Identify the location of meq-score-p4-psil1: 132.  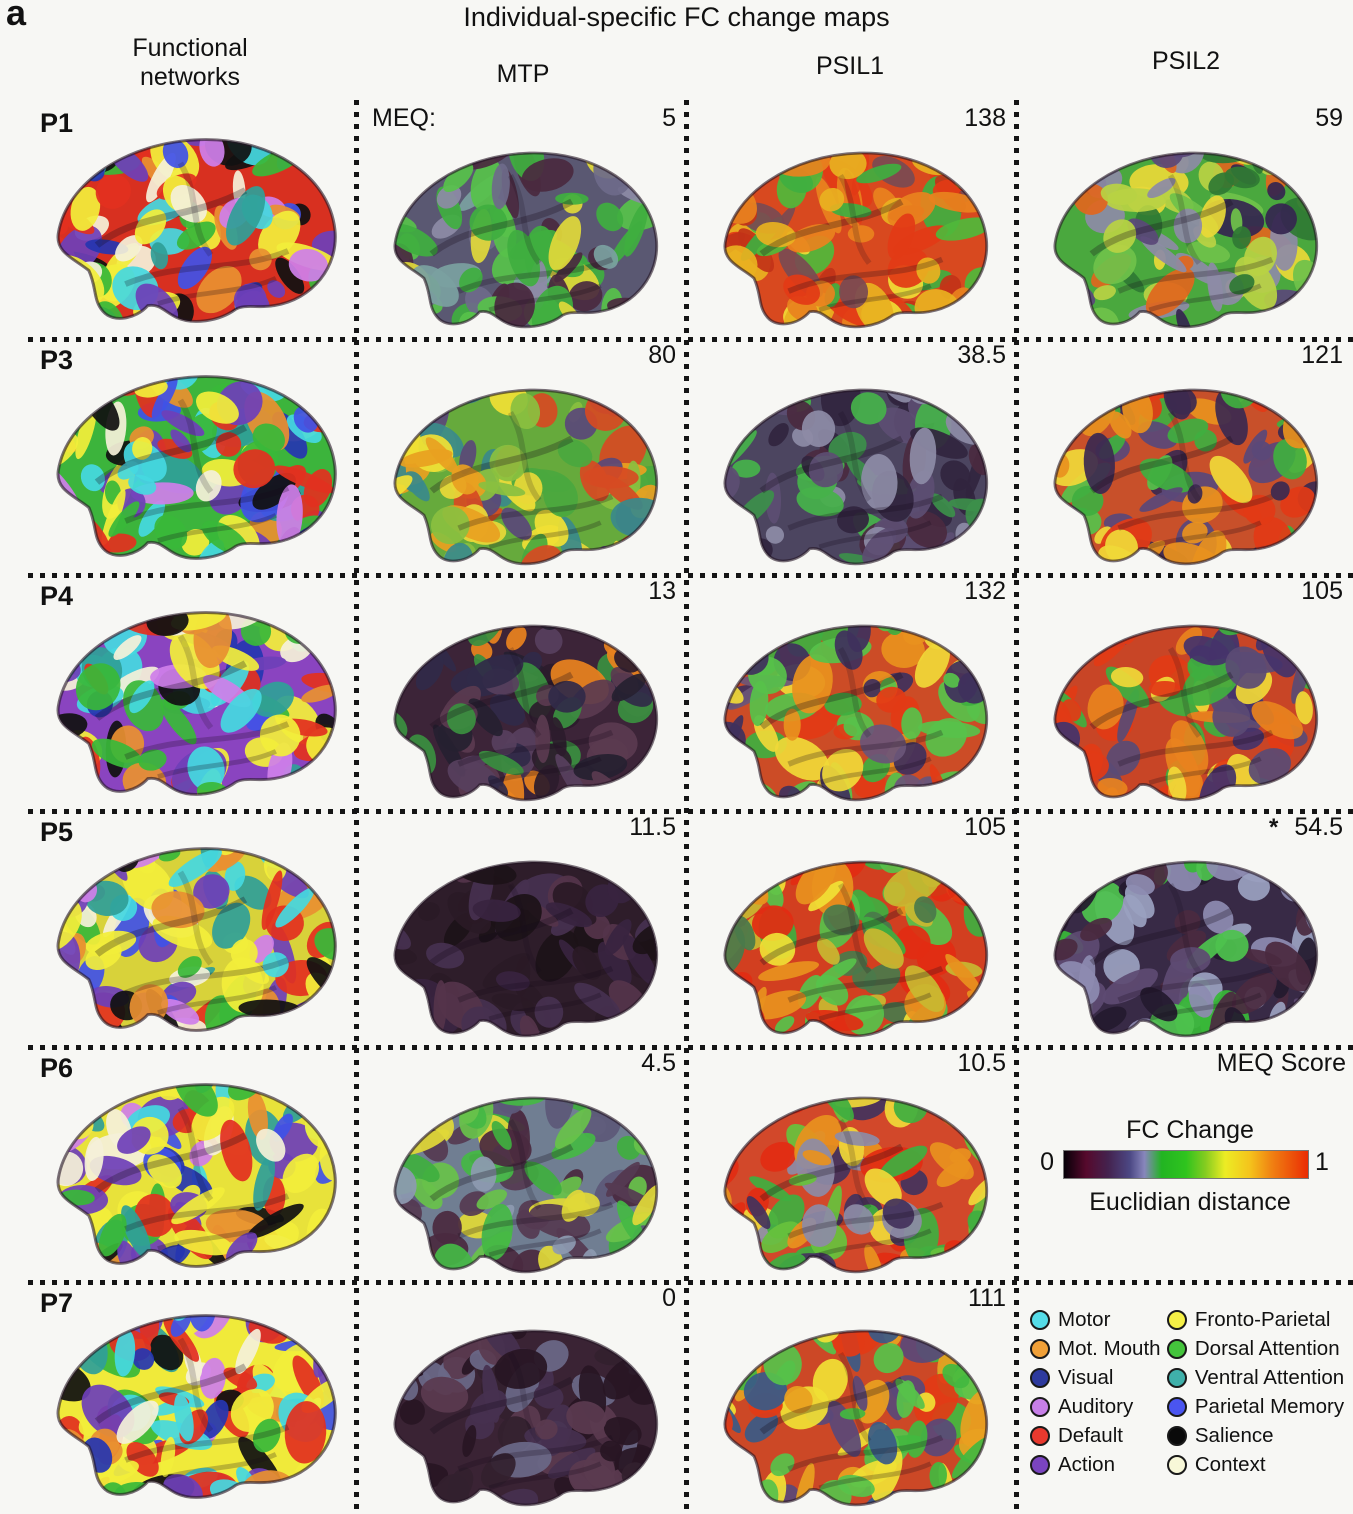
(985, 591).